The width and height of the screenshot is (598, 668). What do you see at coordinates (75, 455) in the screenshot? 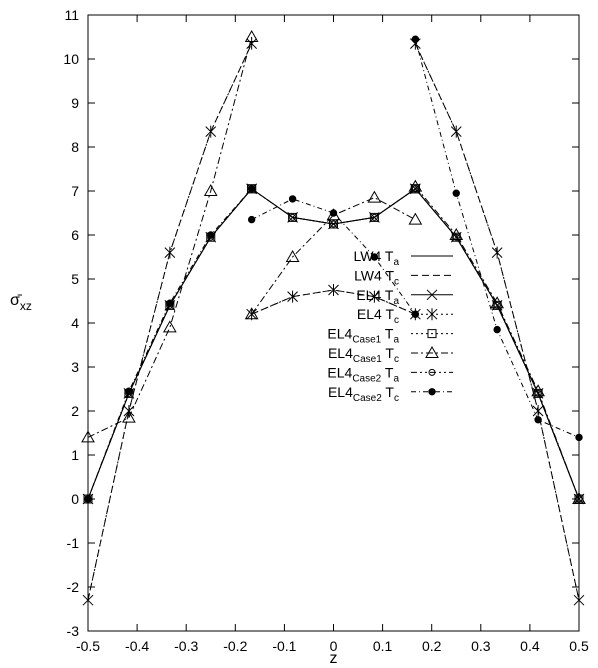
I see `y-tick-label: 1` at bounding box center [75, 455].